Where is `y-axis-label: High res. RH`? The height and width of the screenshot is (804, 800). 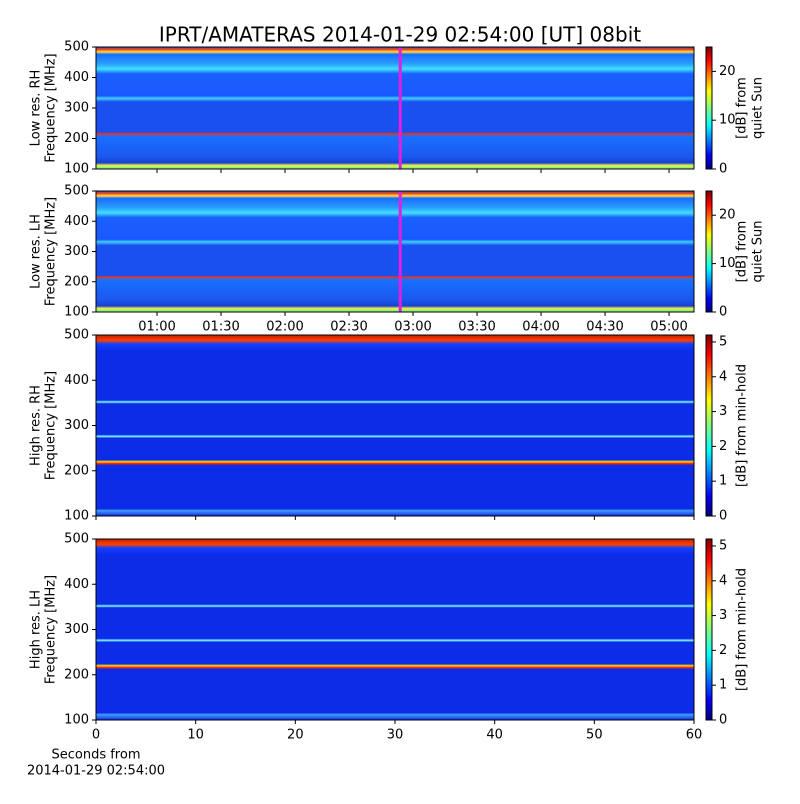
y-axis-label: High res. RH is located at coordinates (36, 425).